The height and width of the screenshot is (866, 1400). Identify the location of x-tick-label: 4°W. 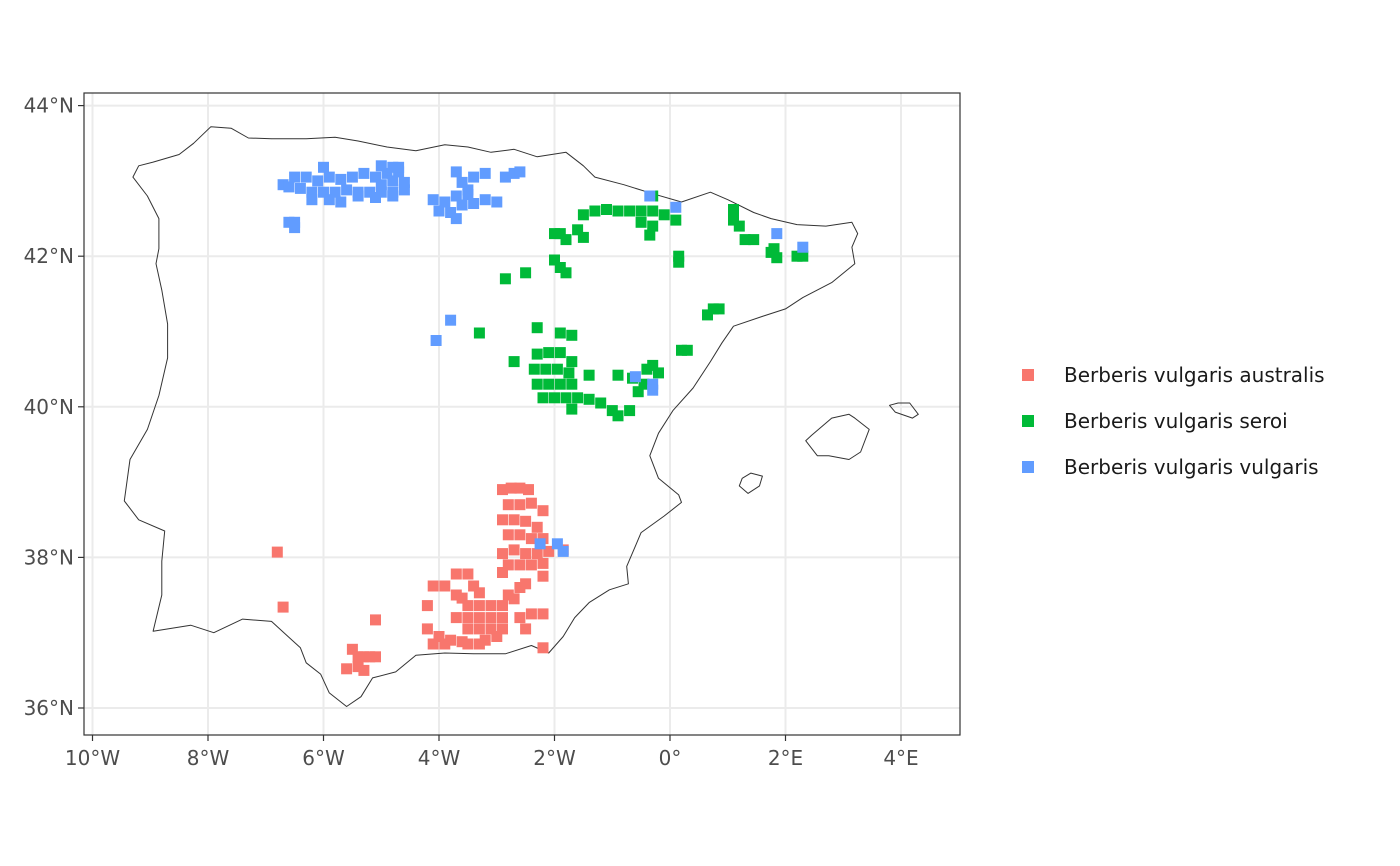
(439, 758).